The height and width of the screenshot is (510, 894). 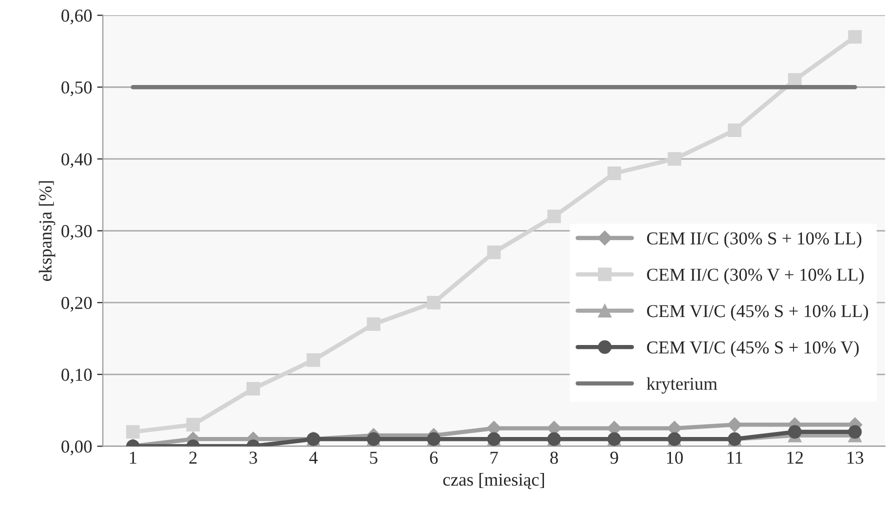 What do you see at coordinates (493, 481) in the screenshot?
I see `x-axis-title: czas [miesiąc]` at bounding box center [493, 481].